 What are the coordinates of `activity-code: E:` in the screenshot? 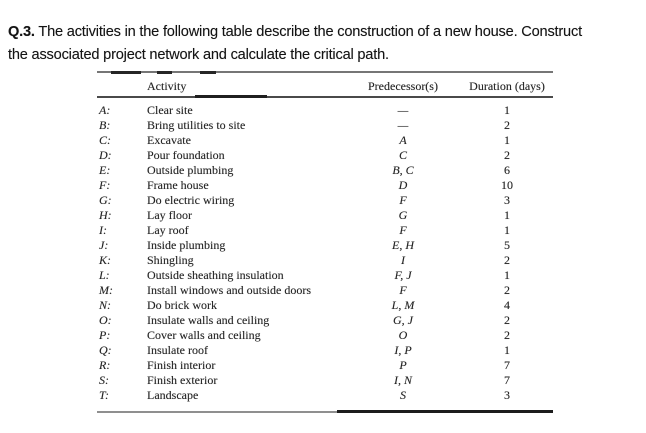 It's located at (105, 170).